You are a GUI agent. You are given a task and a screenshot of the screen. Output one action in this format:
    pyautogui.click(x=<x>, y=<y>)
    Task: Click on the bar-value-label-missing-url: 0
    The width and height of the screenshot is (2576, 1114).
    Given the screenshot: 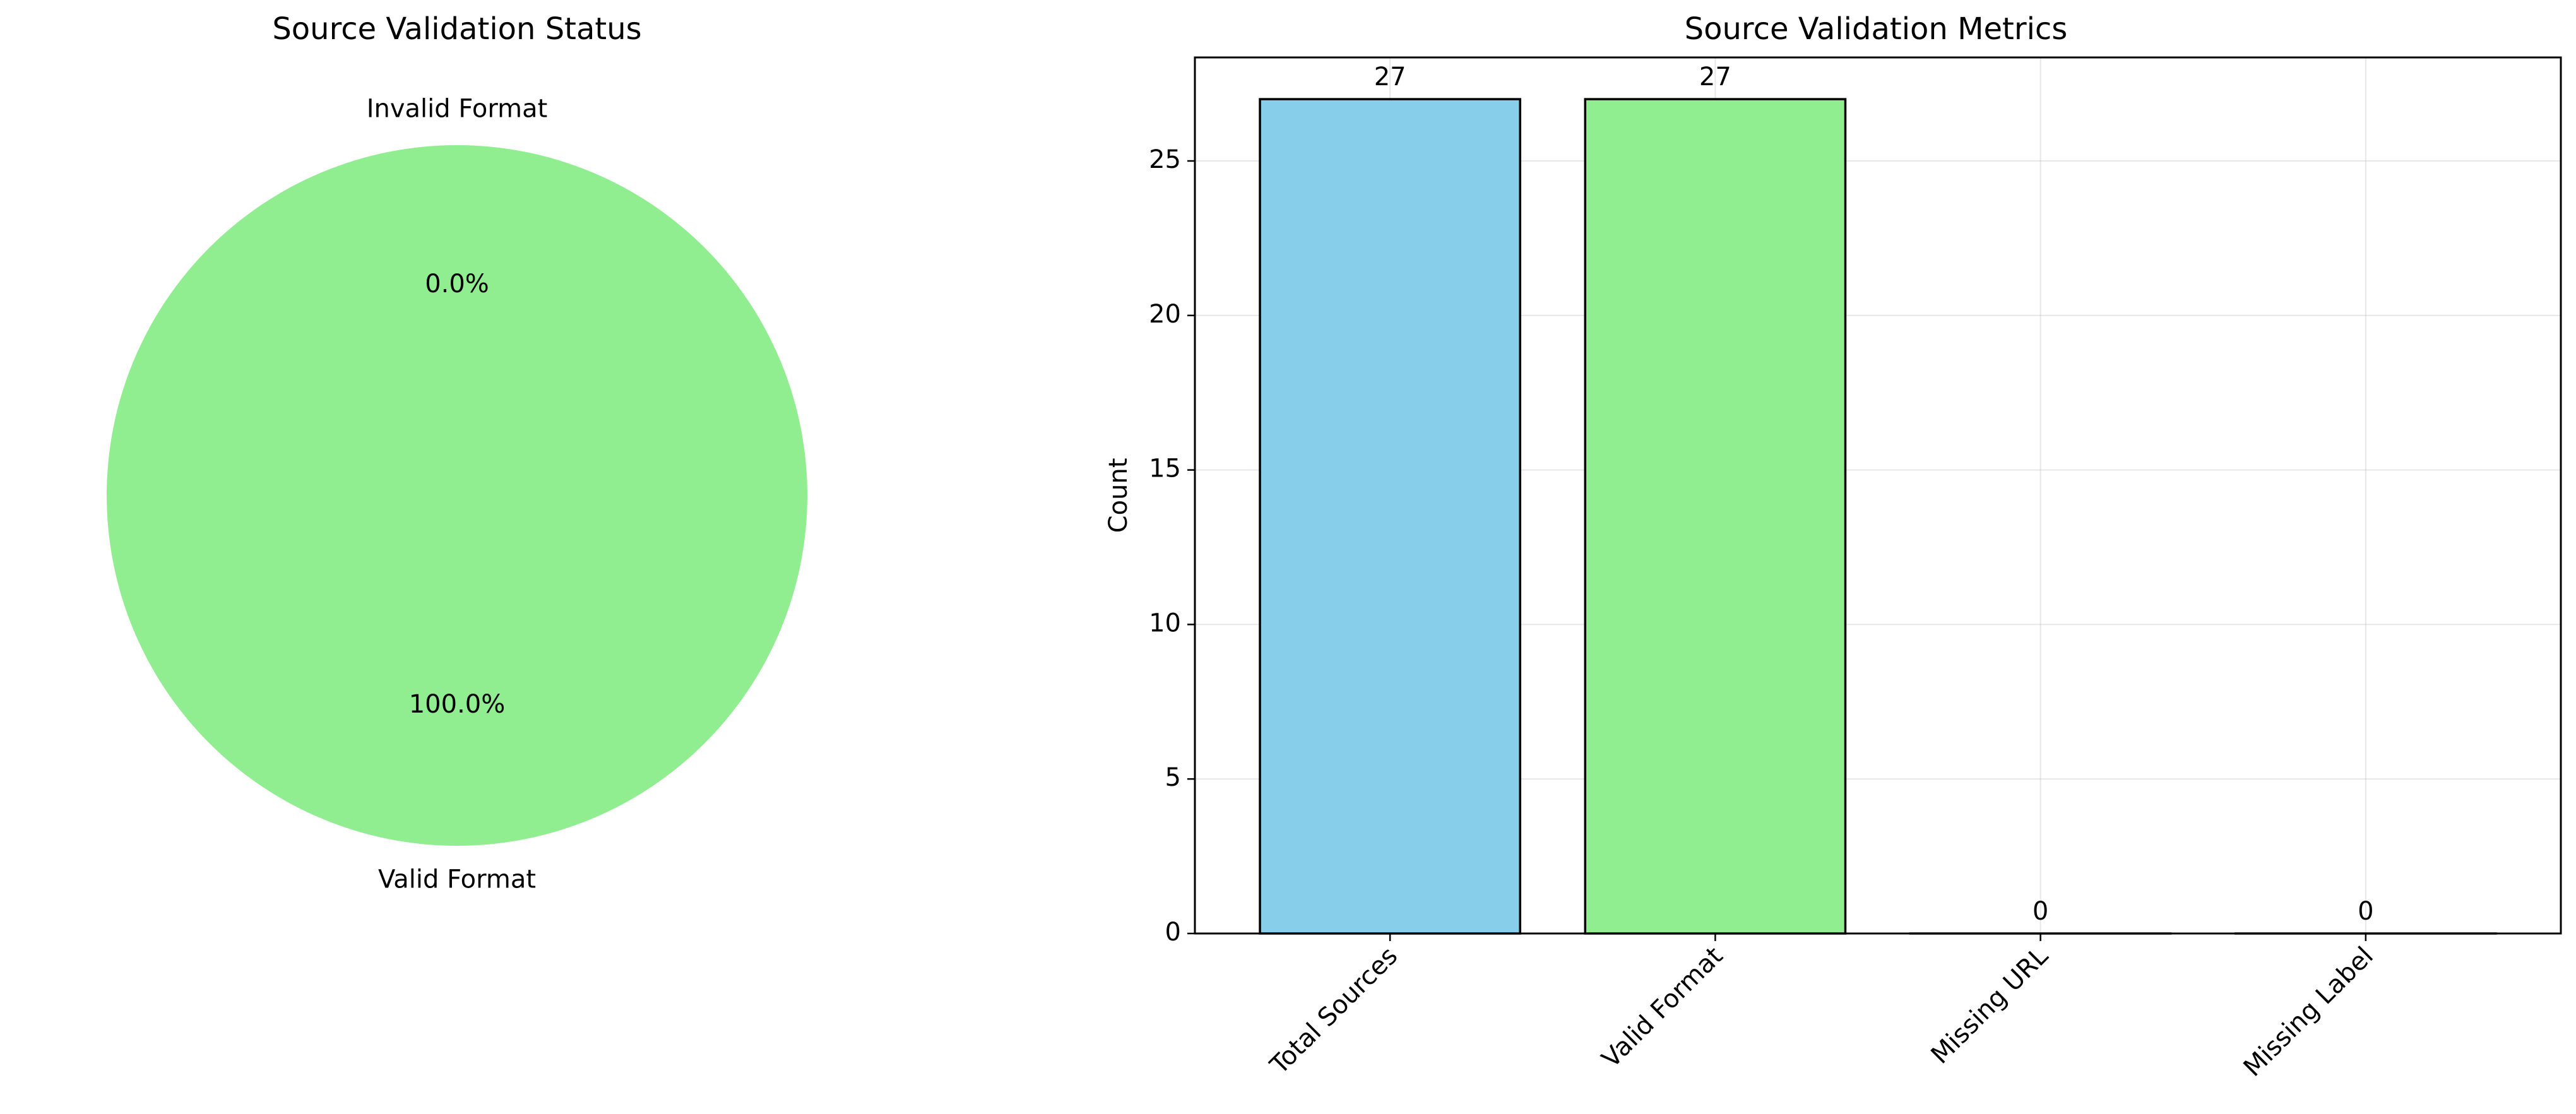 What is the action you would take?
    pyautogui.click(x=2040, y=911)
    